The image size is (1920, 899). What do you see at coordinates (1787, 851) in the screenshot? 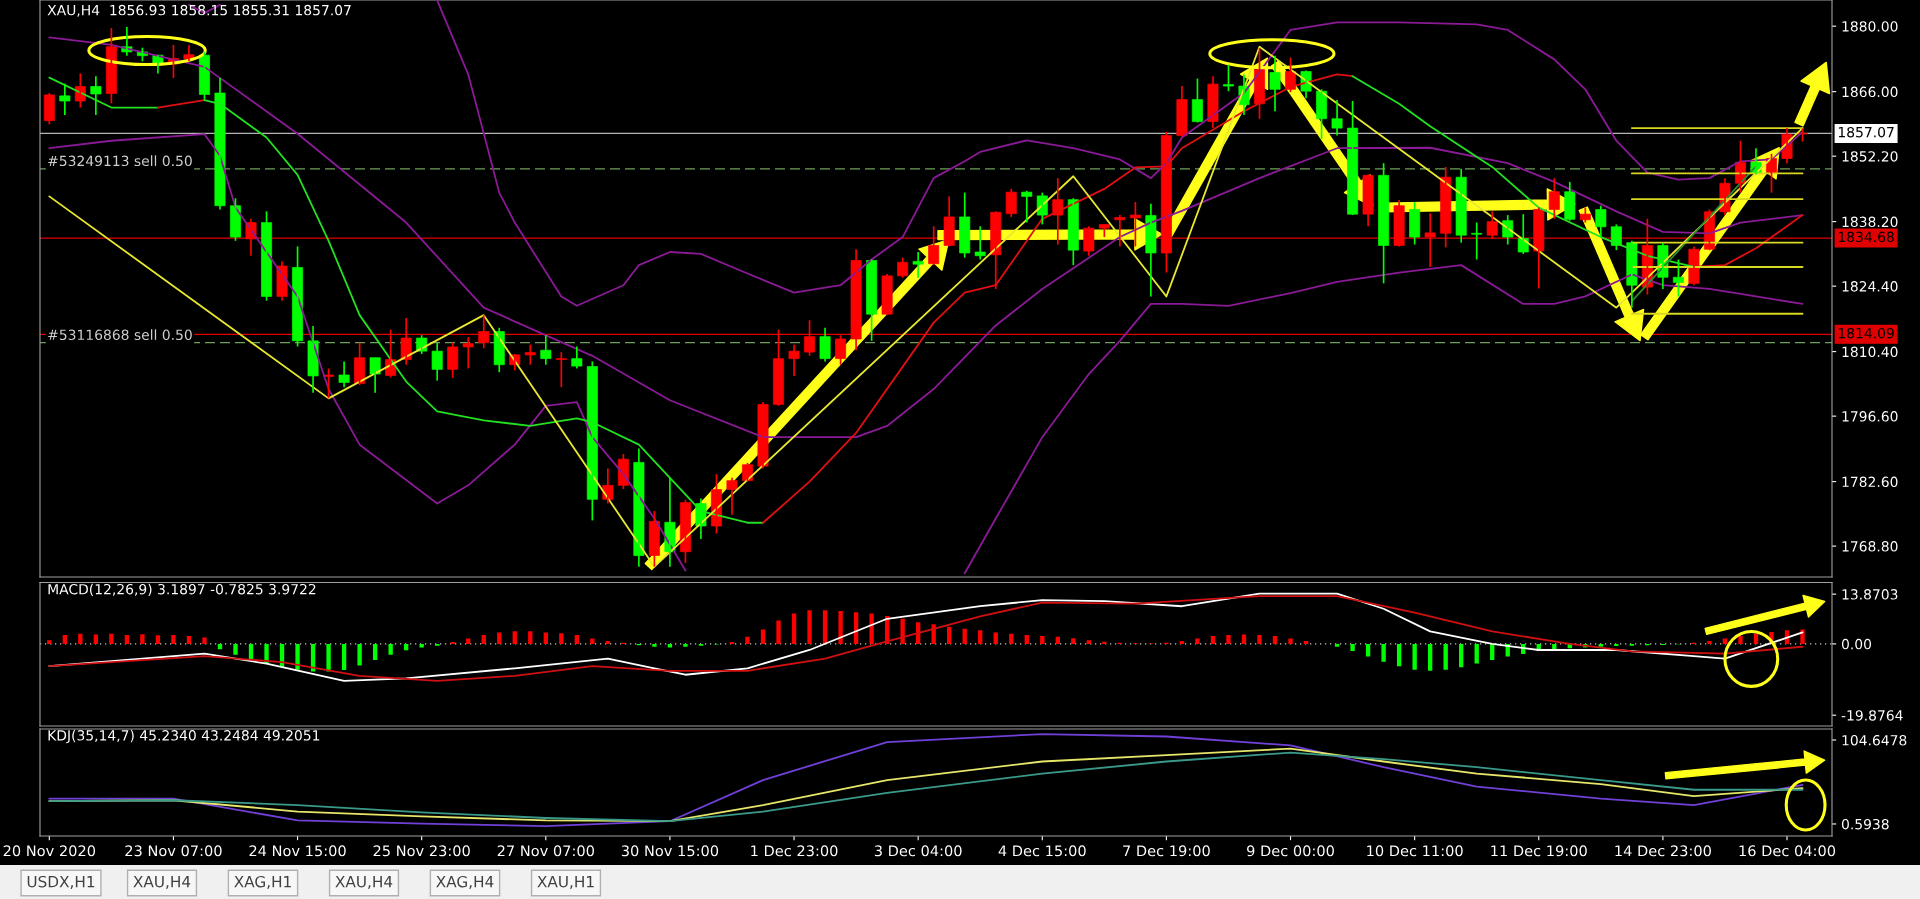
I see `x-tick-label: 16 Dec 04:00` at bounding box center [1787, 851].